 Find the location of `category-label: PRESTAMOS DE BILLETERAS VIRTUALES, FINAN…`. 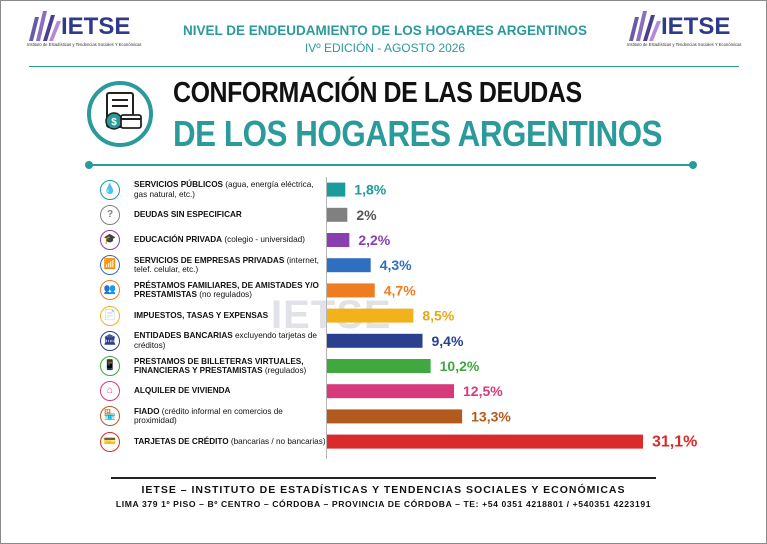

category-label: PRESTAMOS DE BILLETERAS VIRTUALES, FINAN… is located at coordinates (230, 366).